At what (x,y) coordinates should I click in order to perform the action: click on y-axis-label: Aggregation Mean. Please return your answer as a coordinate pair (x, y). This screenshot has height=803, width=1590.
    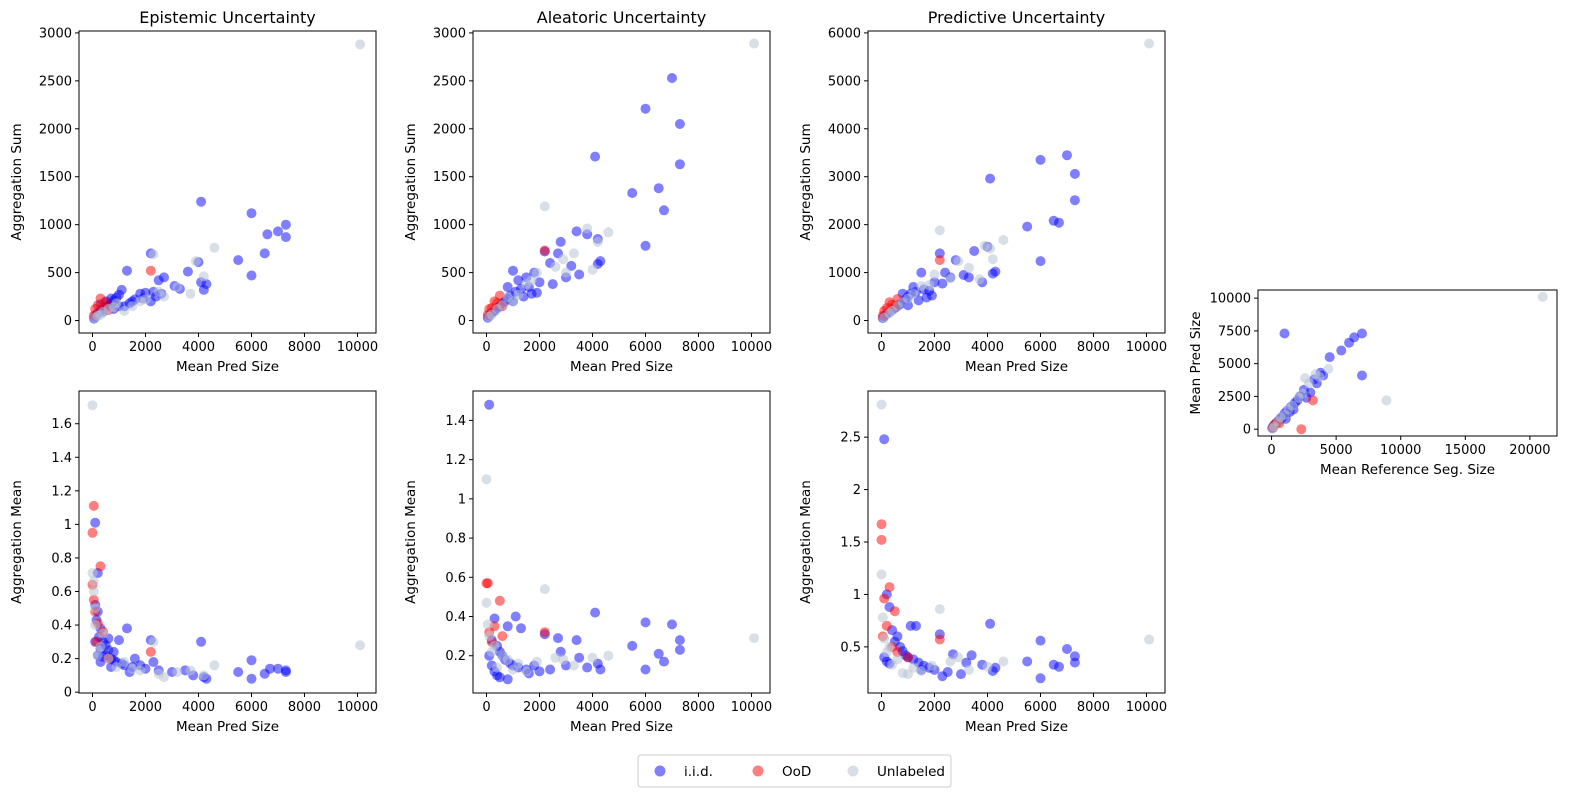
    Looking at the image, I should click on (806, 542).